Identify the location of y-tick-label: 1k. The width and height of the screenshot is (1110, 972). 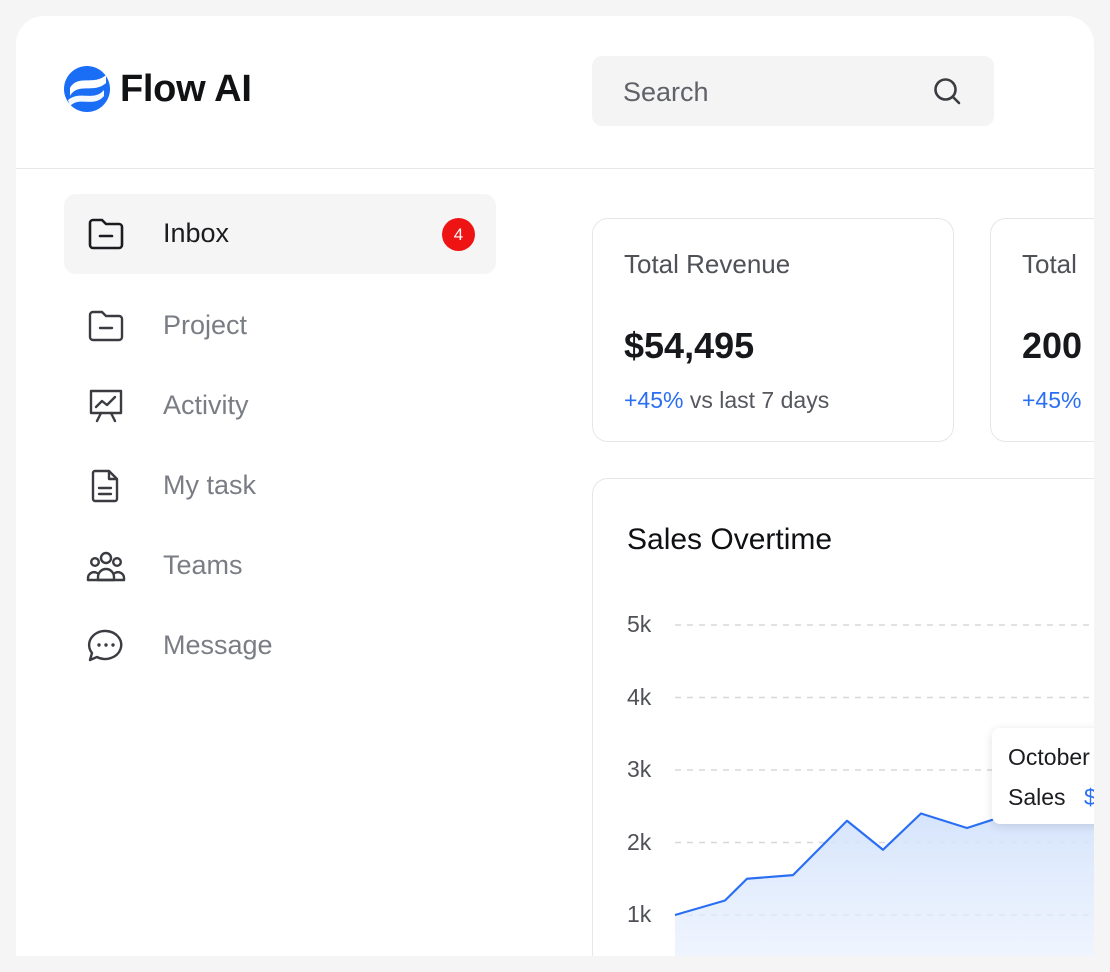
(639, 914).